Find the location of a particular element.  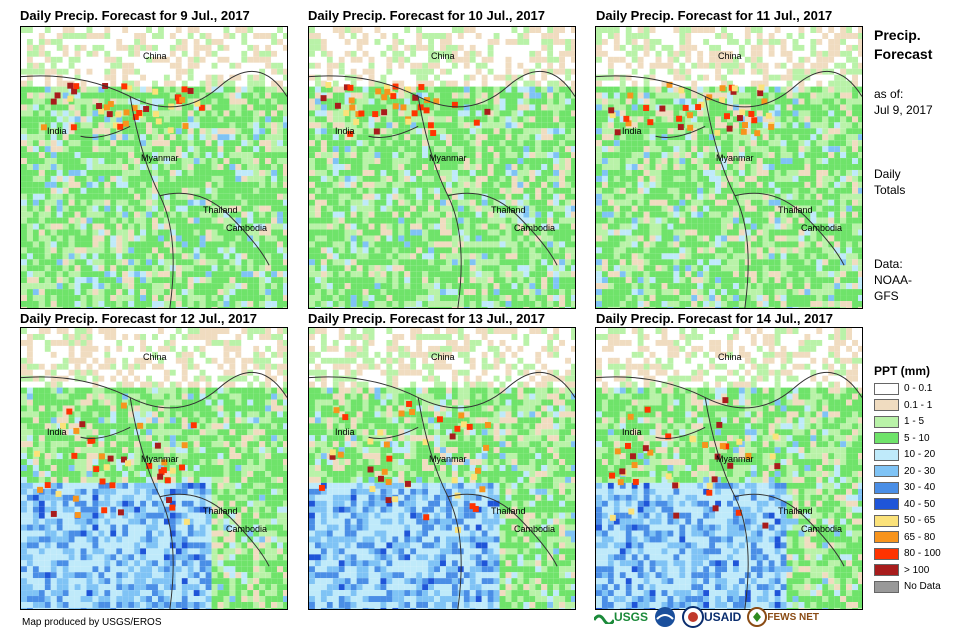

usaid-seal-icon is located at coordinates (693, 617).